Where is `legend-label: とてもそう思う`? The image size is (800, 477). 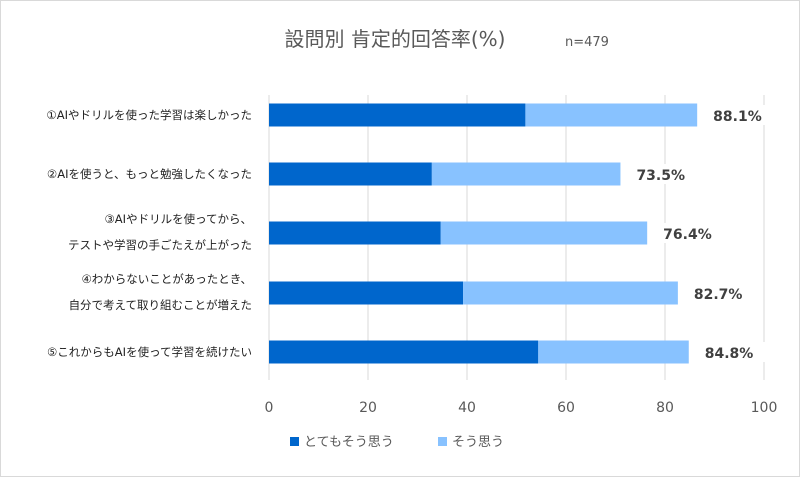 legend-label: とてもそう思う is located at coordinates (349, 442).